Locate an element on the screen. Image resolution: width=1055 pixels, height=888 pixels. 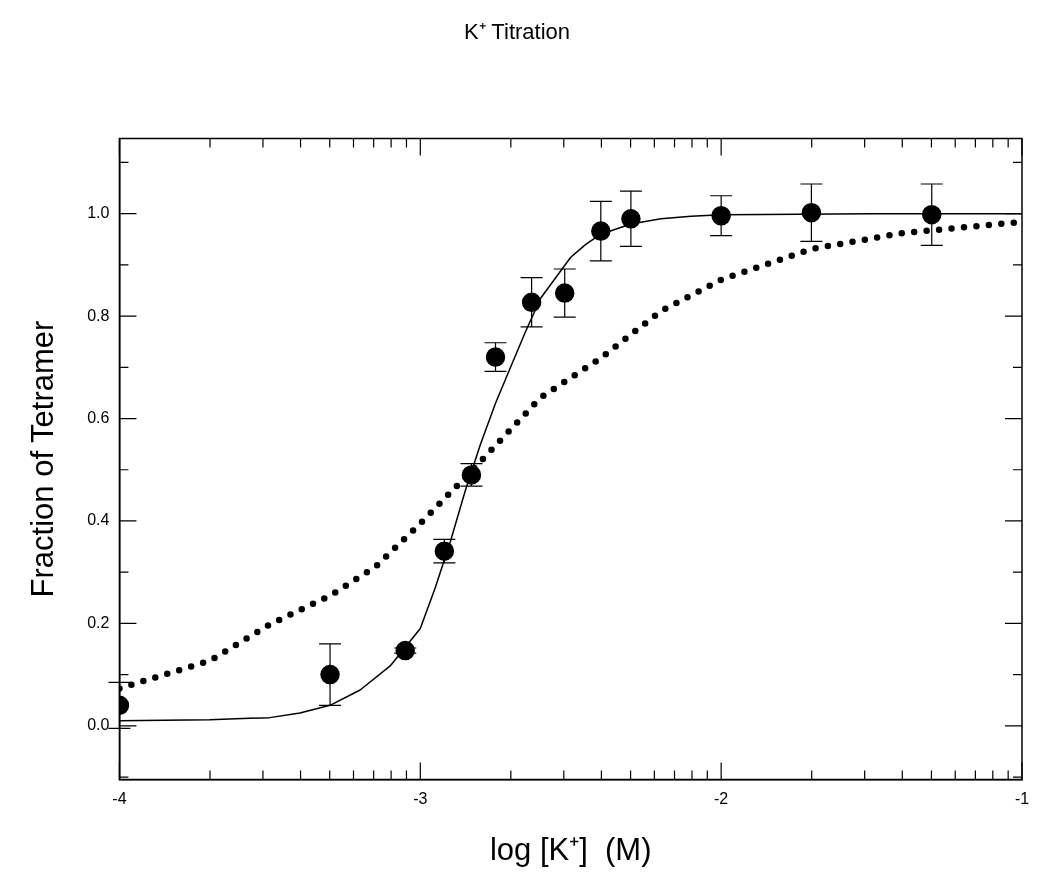
x-tick-label: -3 is located at coordinates (420, 798).